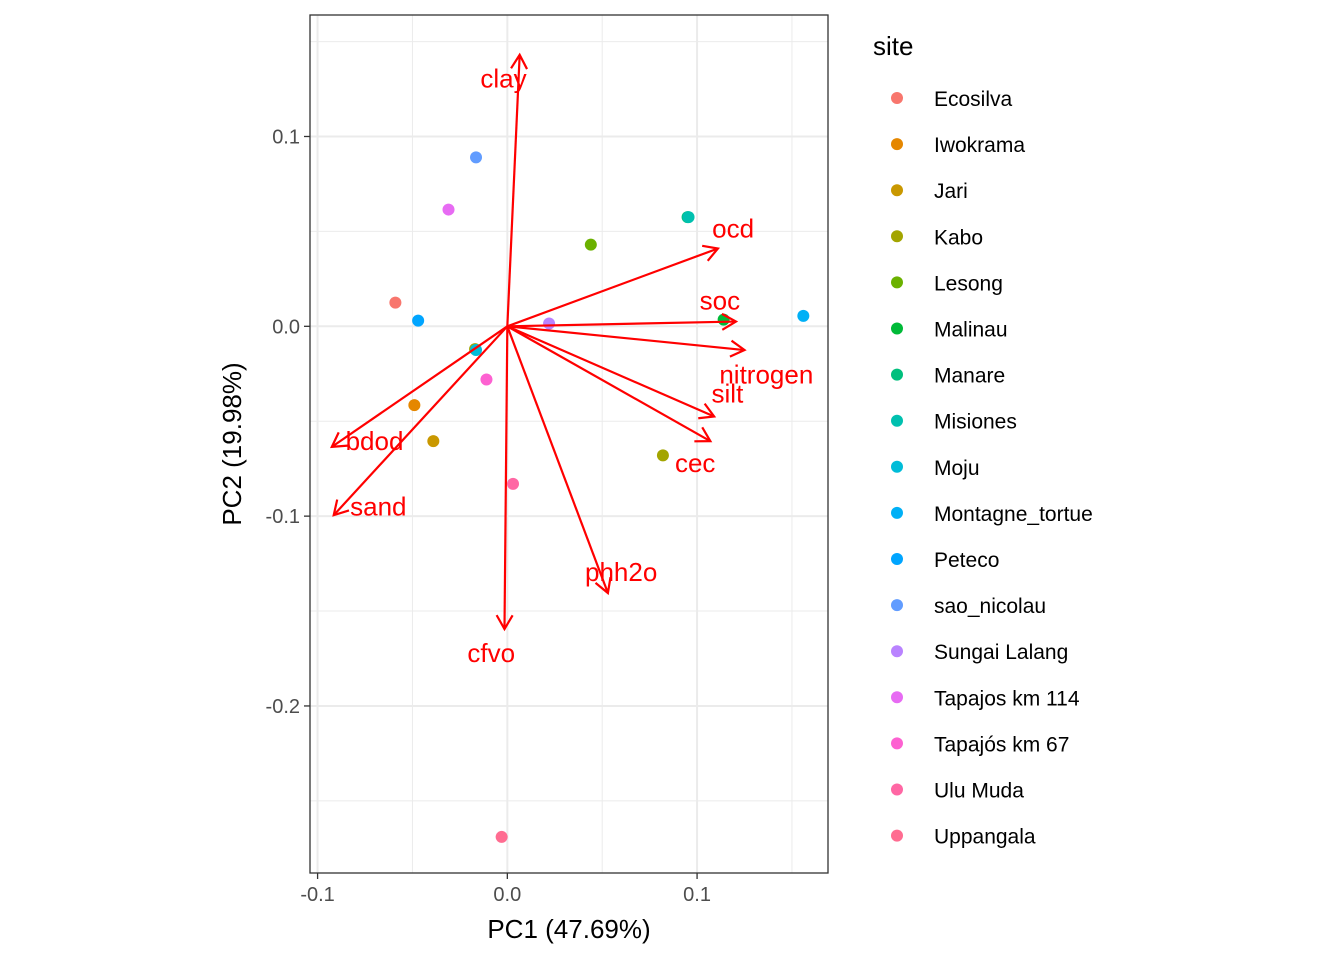 Image resolution: width=1344 pixels, height=960 pixels. I want to click on legend-label: Tapajos km 114, so click(1007, 698).